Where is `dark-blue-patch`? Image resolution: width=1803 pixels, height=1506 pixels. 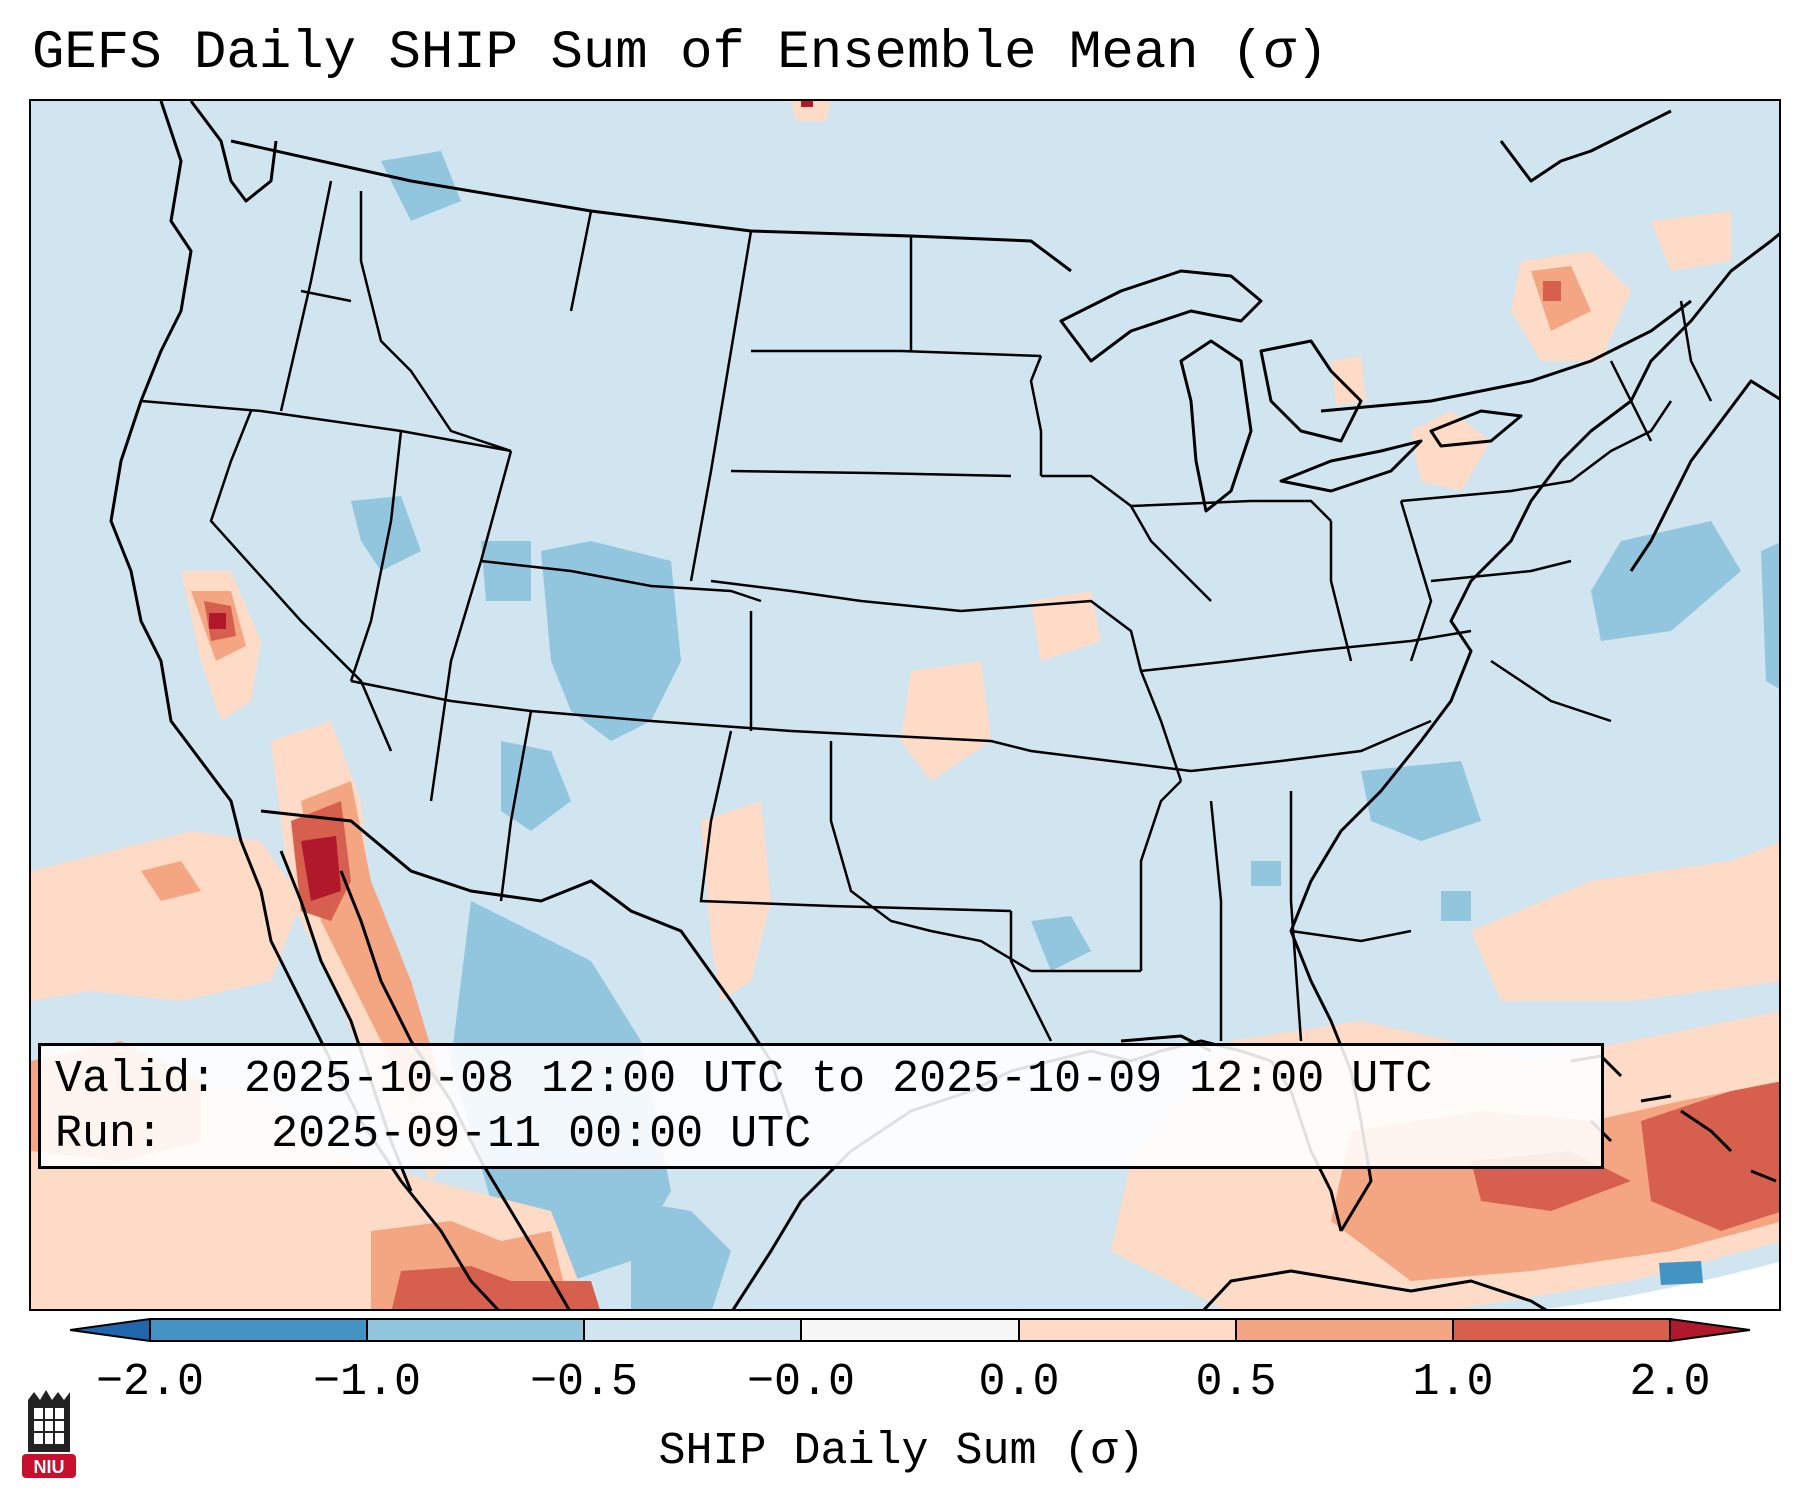 dark-blue-patch is located at coordinates (1681, 1273).